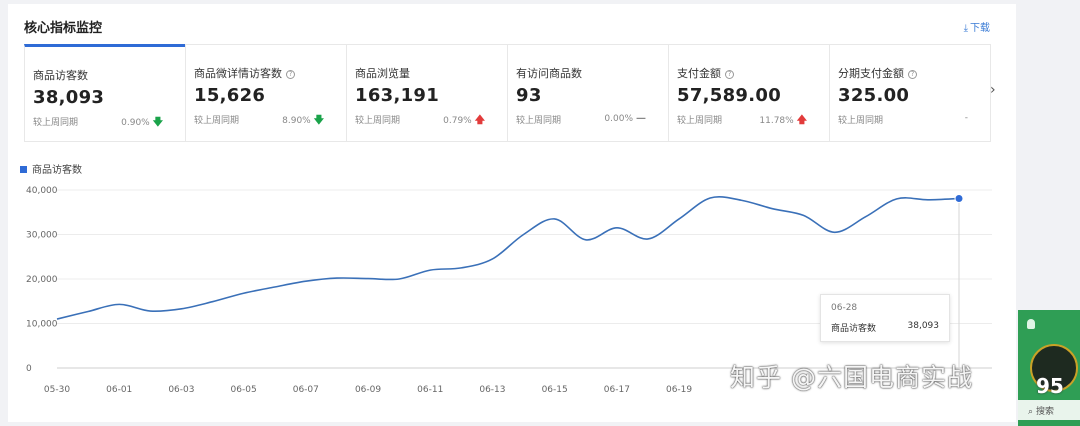 This screenshot has width=1080, height=426. What do you see at coordinates (306, 390) in the screenshot?
I see `x-tick-label: 06-07` at bounding box center [306, 390].